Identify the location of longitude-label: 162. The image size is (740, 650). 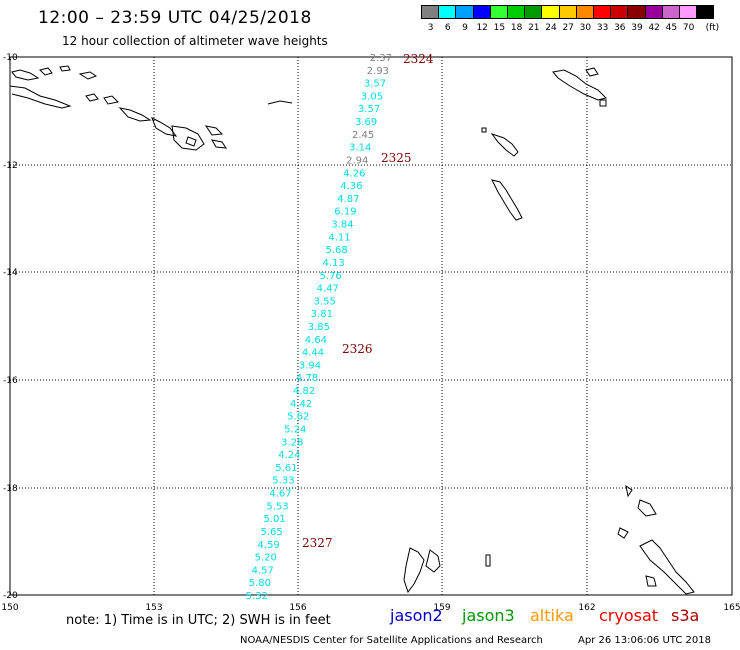
(586, 608).